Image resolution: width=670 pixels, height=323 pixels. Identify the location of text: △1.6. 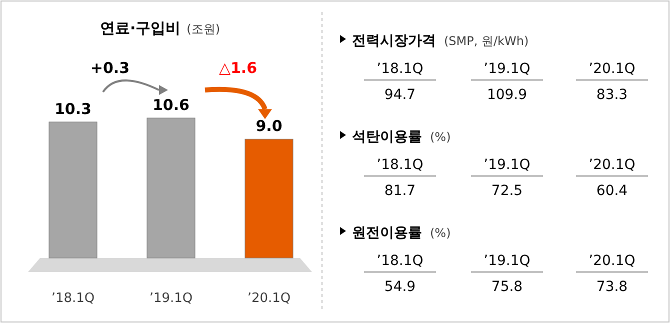
(238, 68).